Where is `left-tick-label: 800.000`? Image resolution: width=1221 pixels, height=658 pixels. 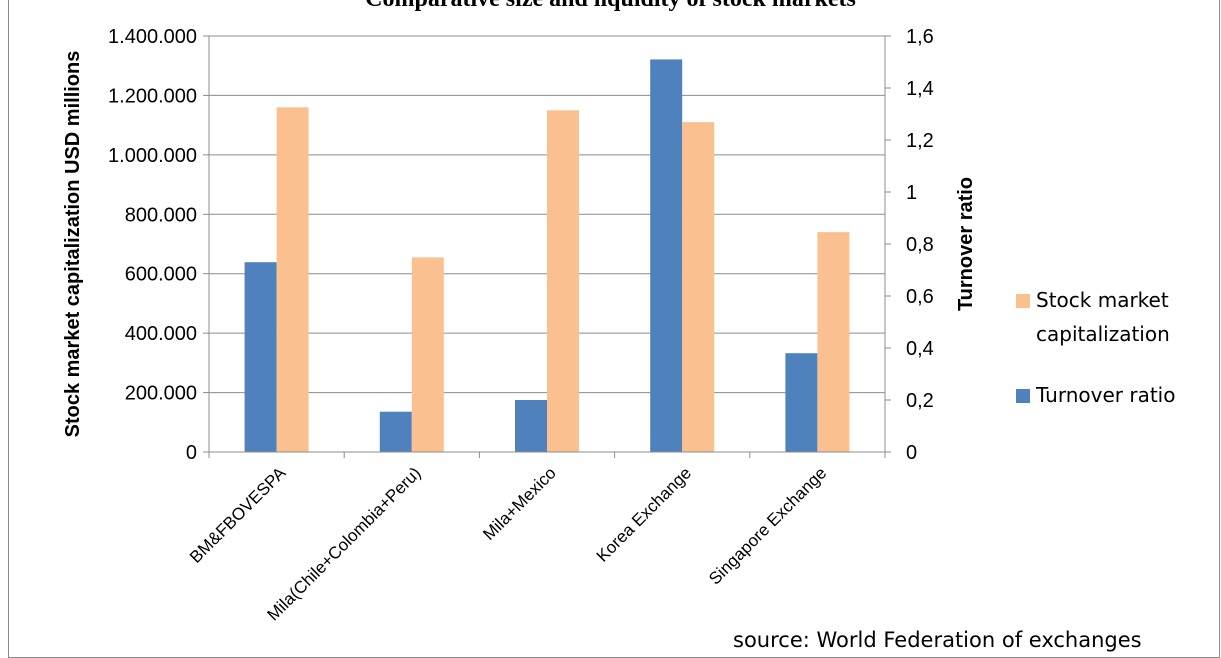
left-tick-label: 800.000 is located at coordinates (161, 215).